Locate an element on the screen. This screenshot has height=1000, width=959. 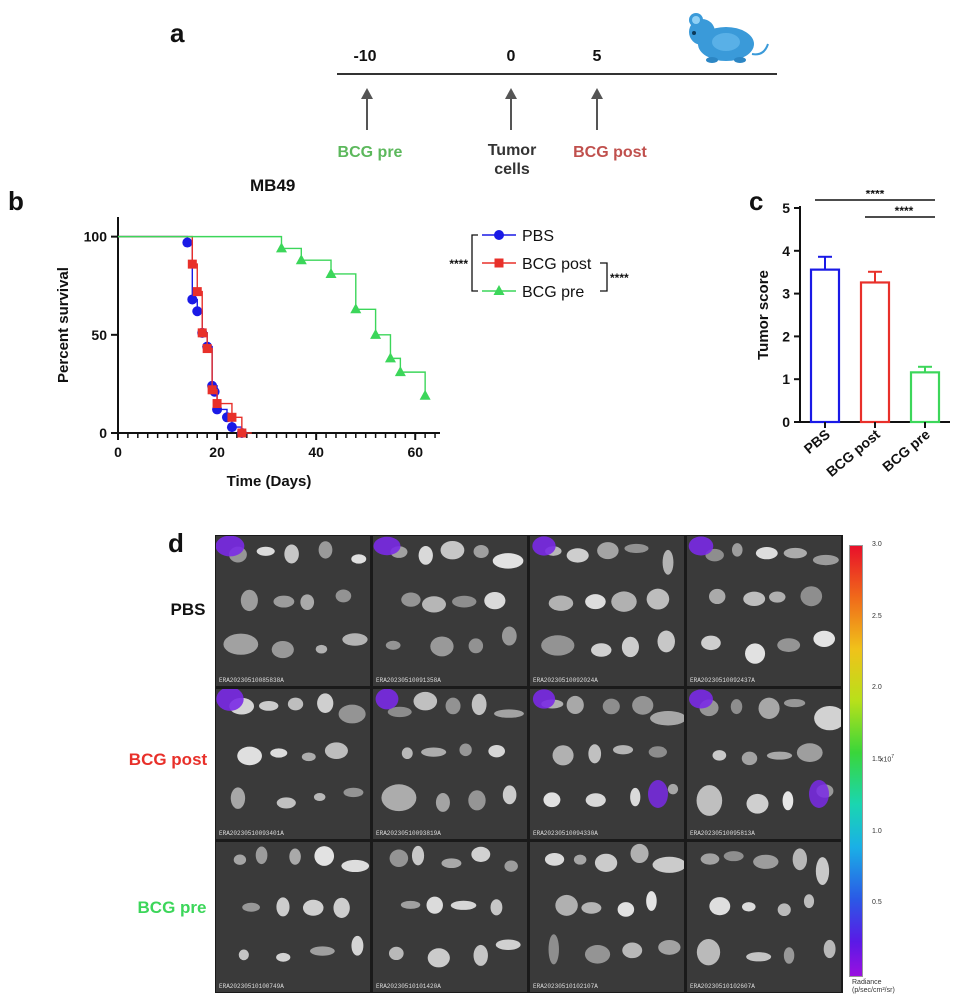
image-id-label: ERA20230510094330A is located at coordinates (565, 833).